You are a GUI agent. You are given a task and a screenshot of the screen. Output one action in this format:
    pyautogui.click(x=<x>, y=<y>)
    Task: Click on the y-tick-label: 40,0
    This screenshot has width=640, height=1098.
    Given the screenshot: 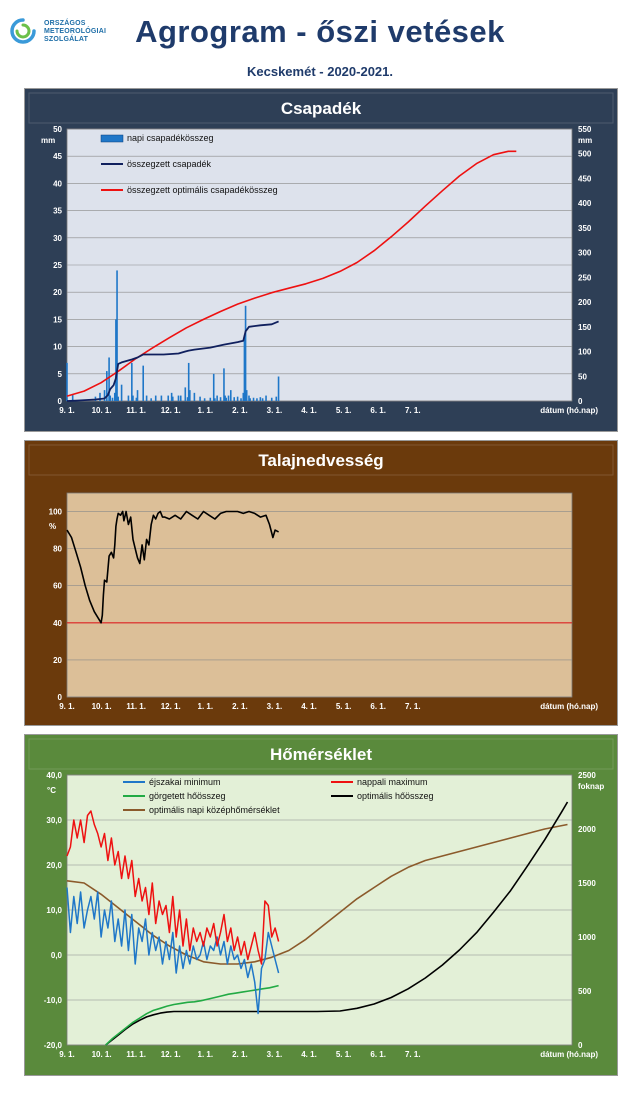 What is the action you would take?
    pyautogui.click(x=54, y=775)
    